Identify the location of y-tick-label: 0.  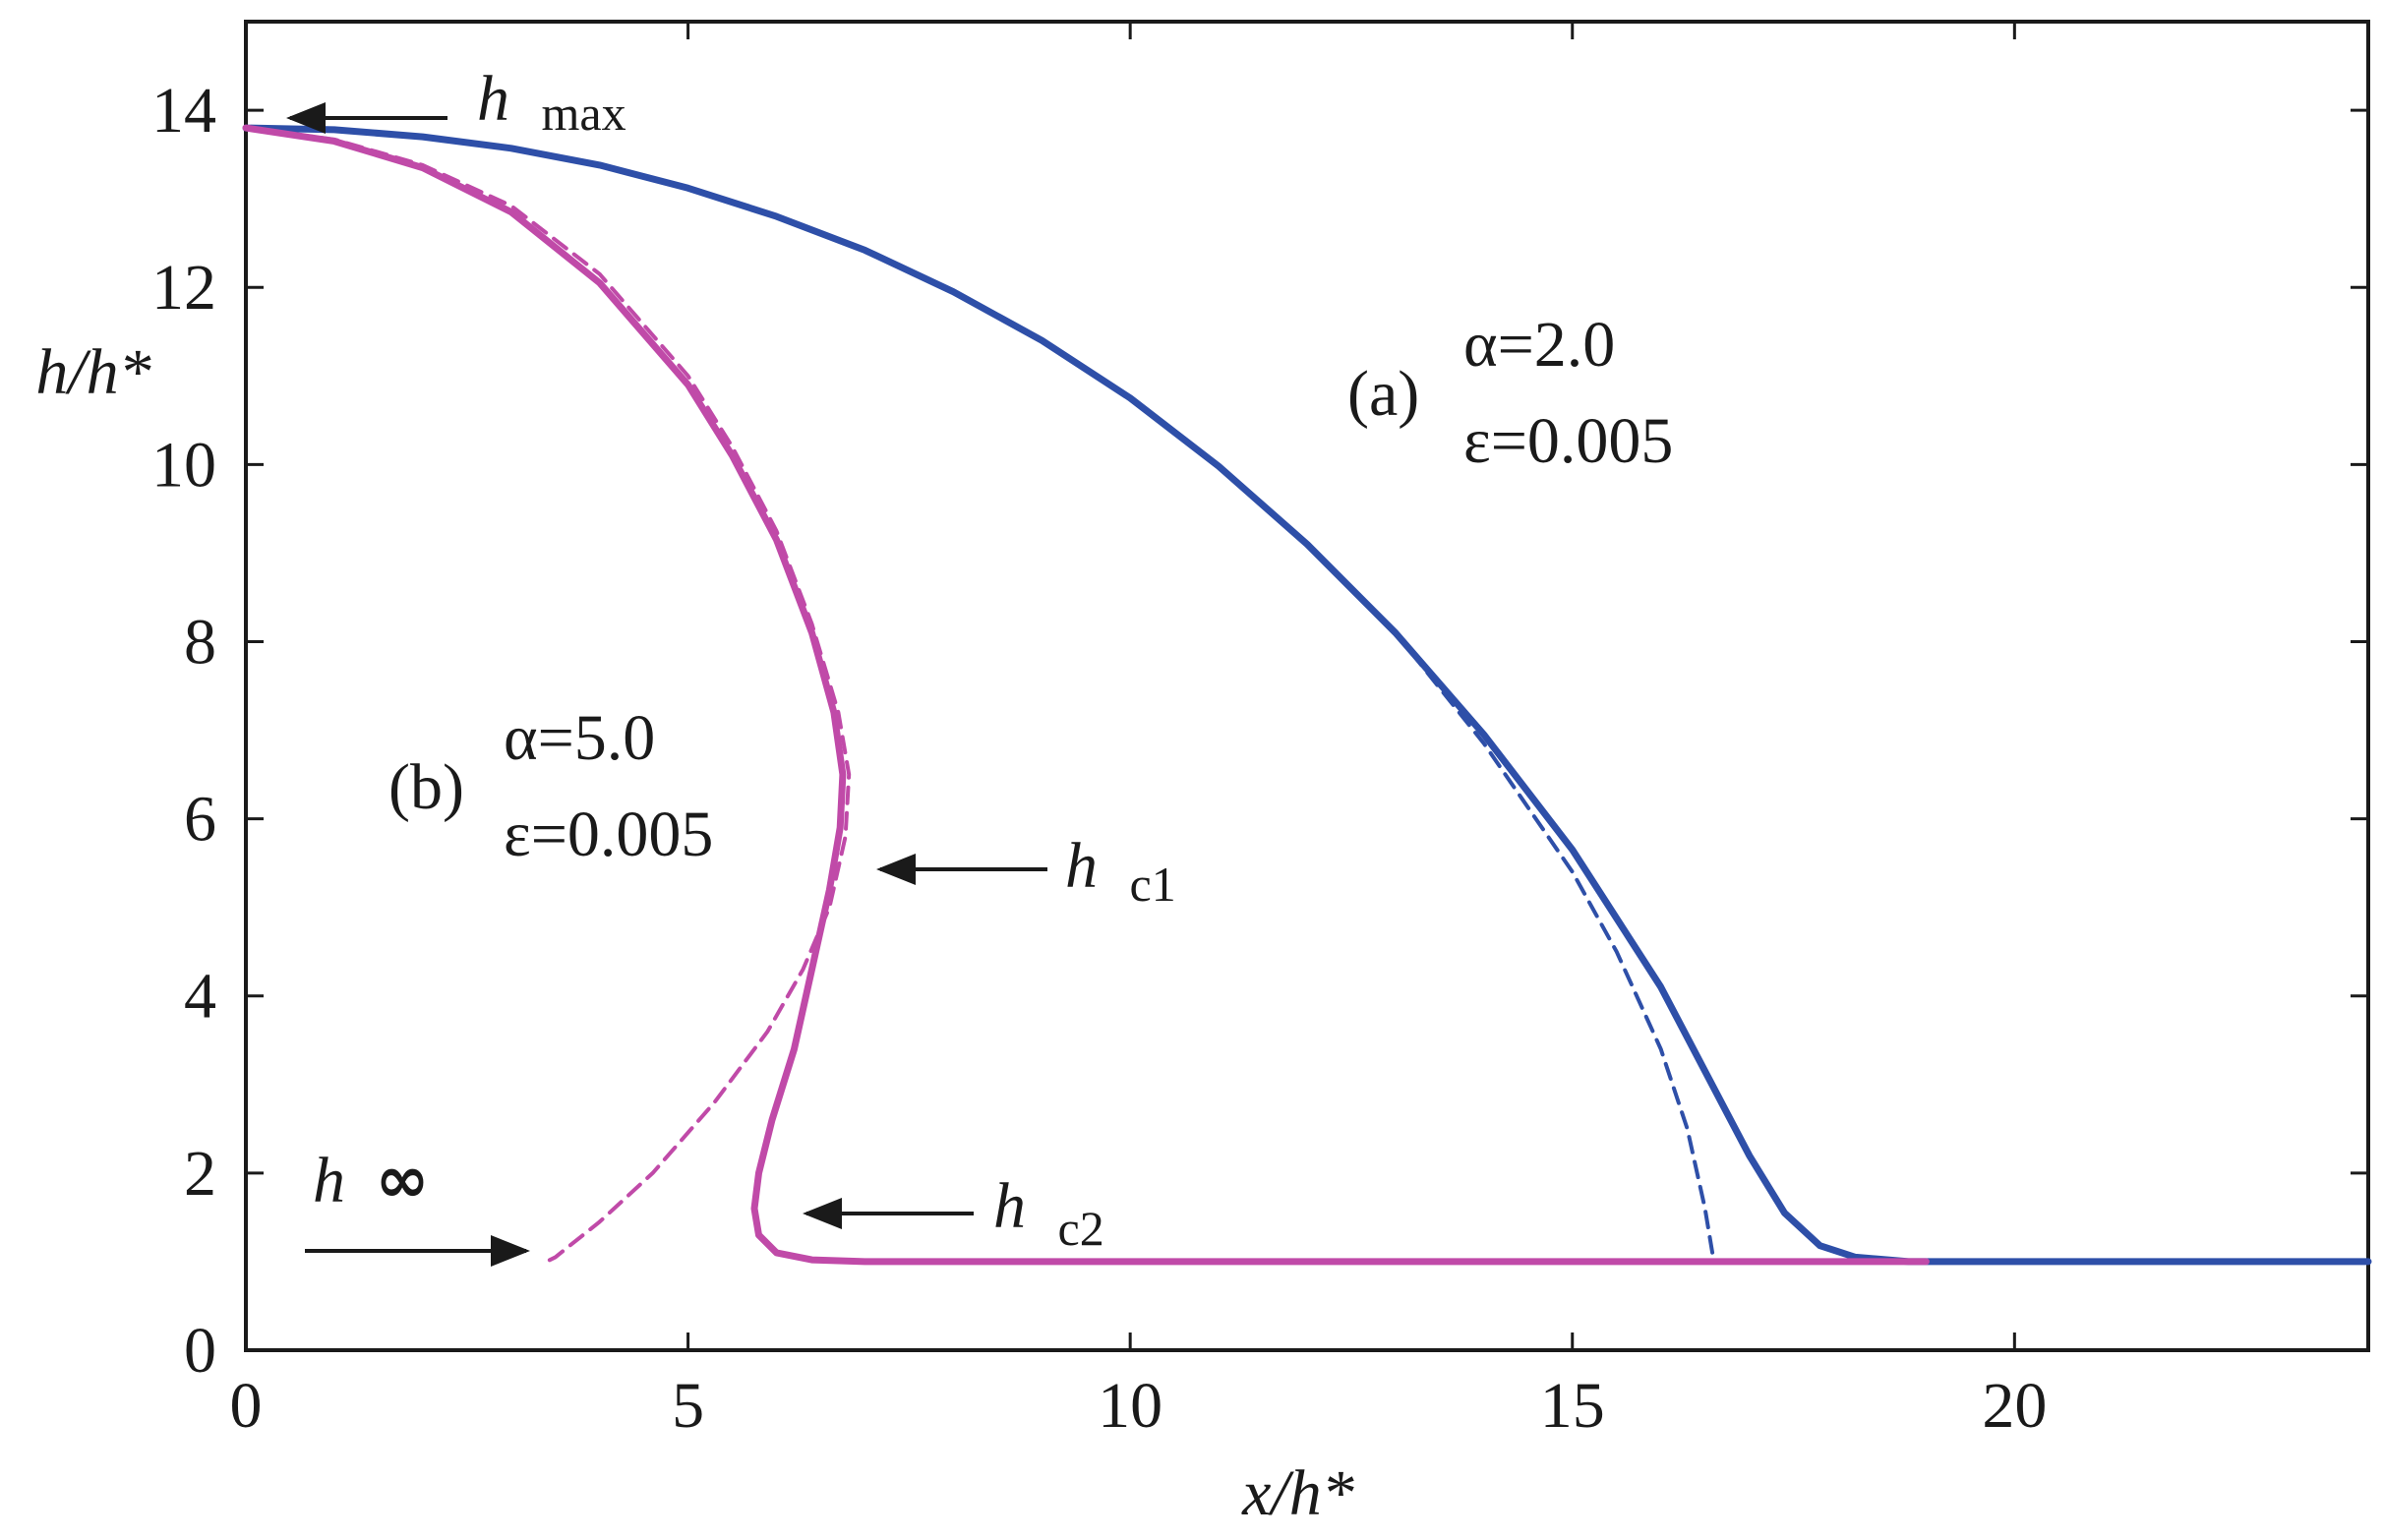
(200, 1351).